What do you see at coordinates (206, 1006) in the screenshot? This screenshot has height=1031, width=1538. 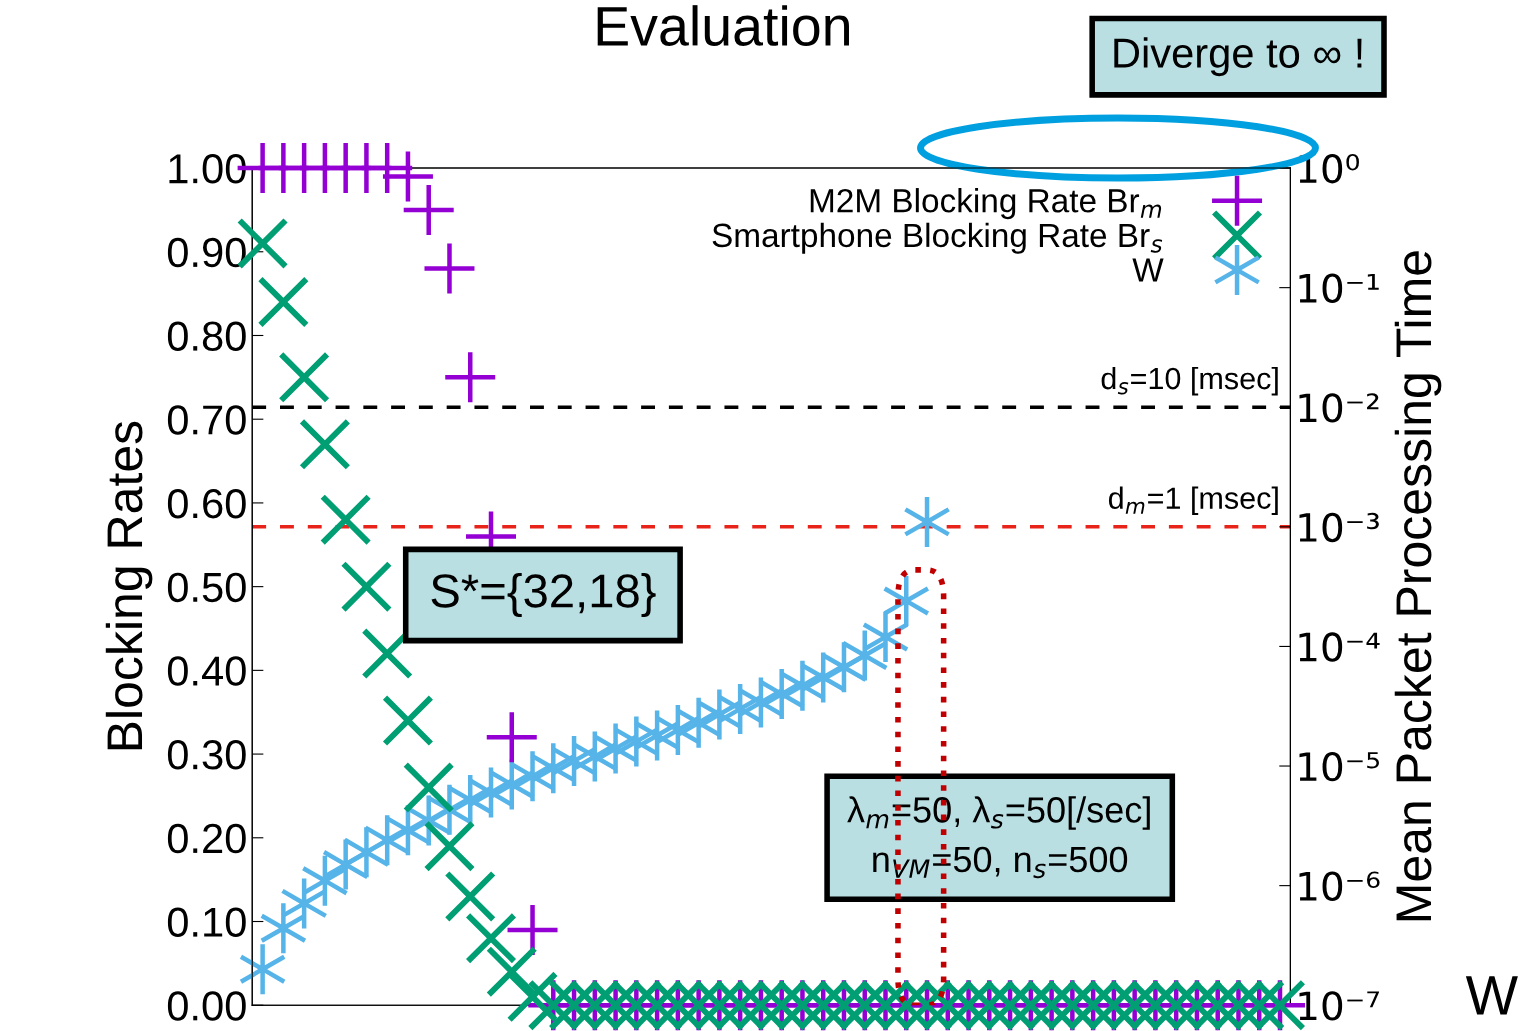 I see `y-tick-label: 0.00` at bounding box center [206, 1006].